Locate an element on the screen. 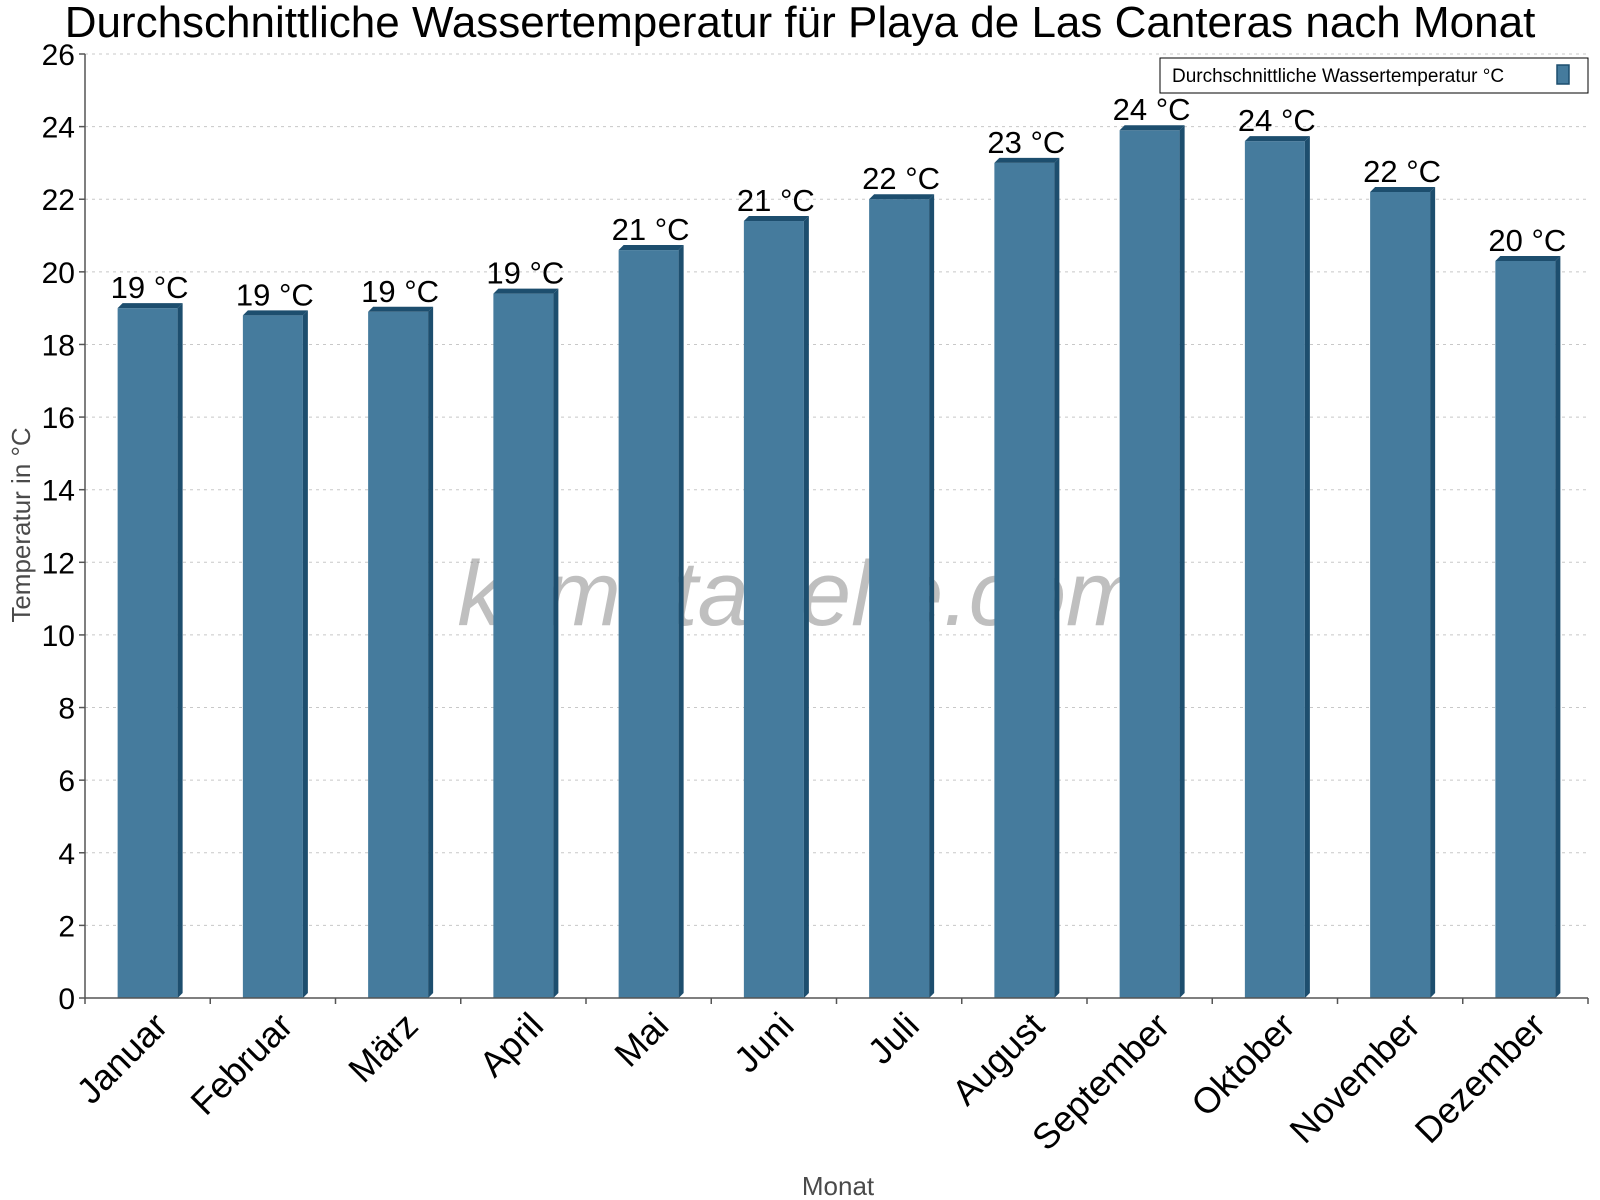 The height and width of the screenshot is (1200, 1600). x-tick-label: April is located at coordinates (511, 1045).